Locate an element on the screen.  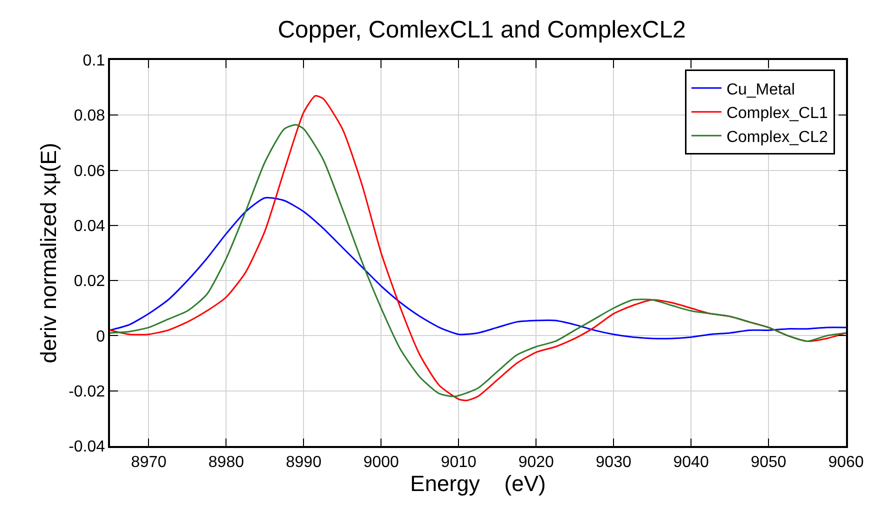
x-tick-label: 9010 is located at coordinates (458, 462).